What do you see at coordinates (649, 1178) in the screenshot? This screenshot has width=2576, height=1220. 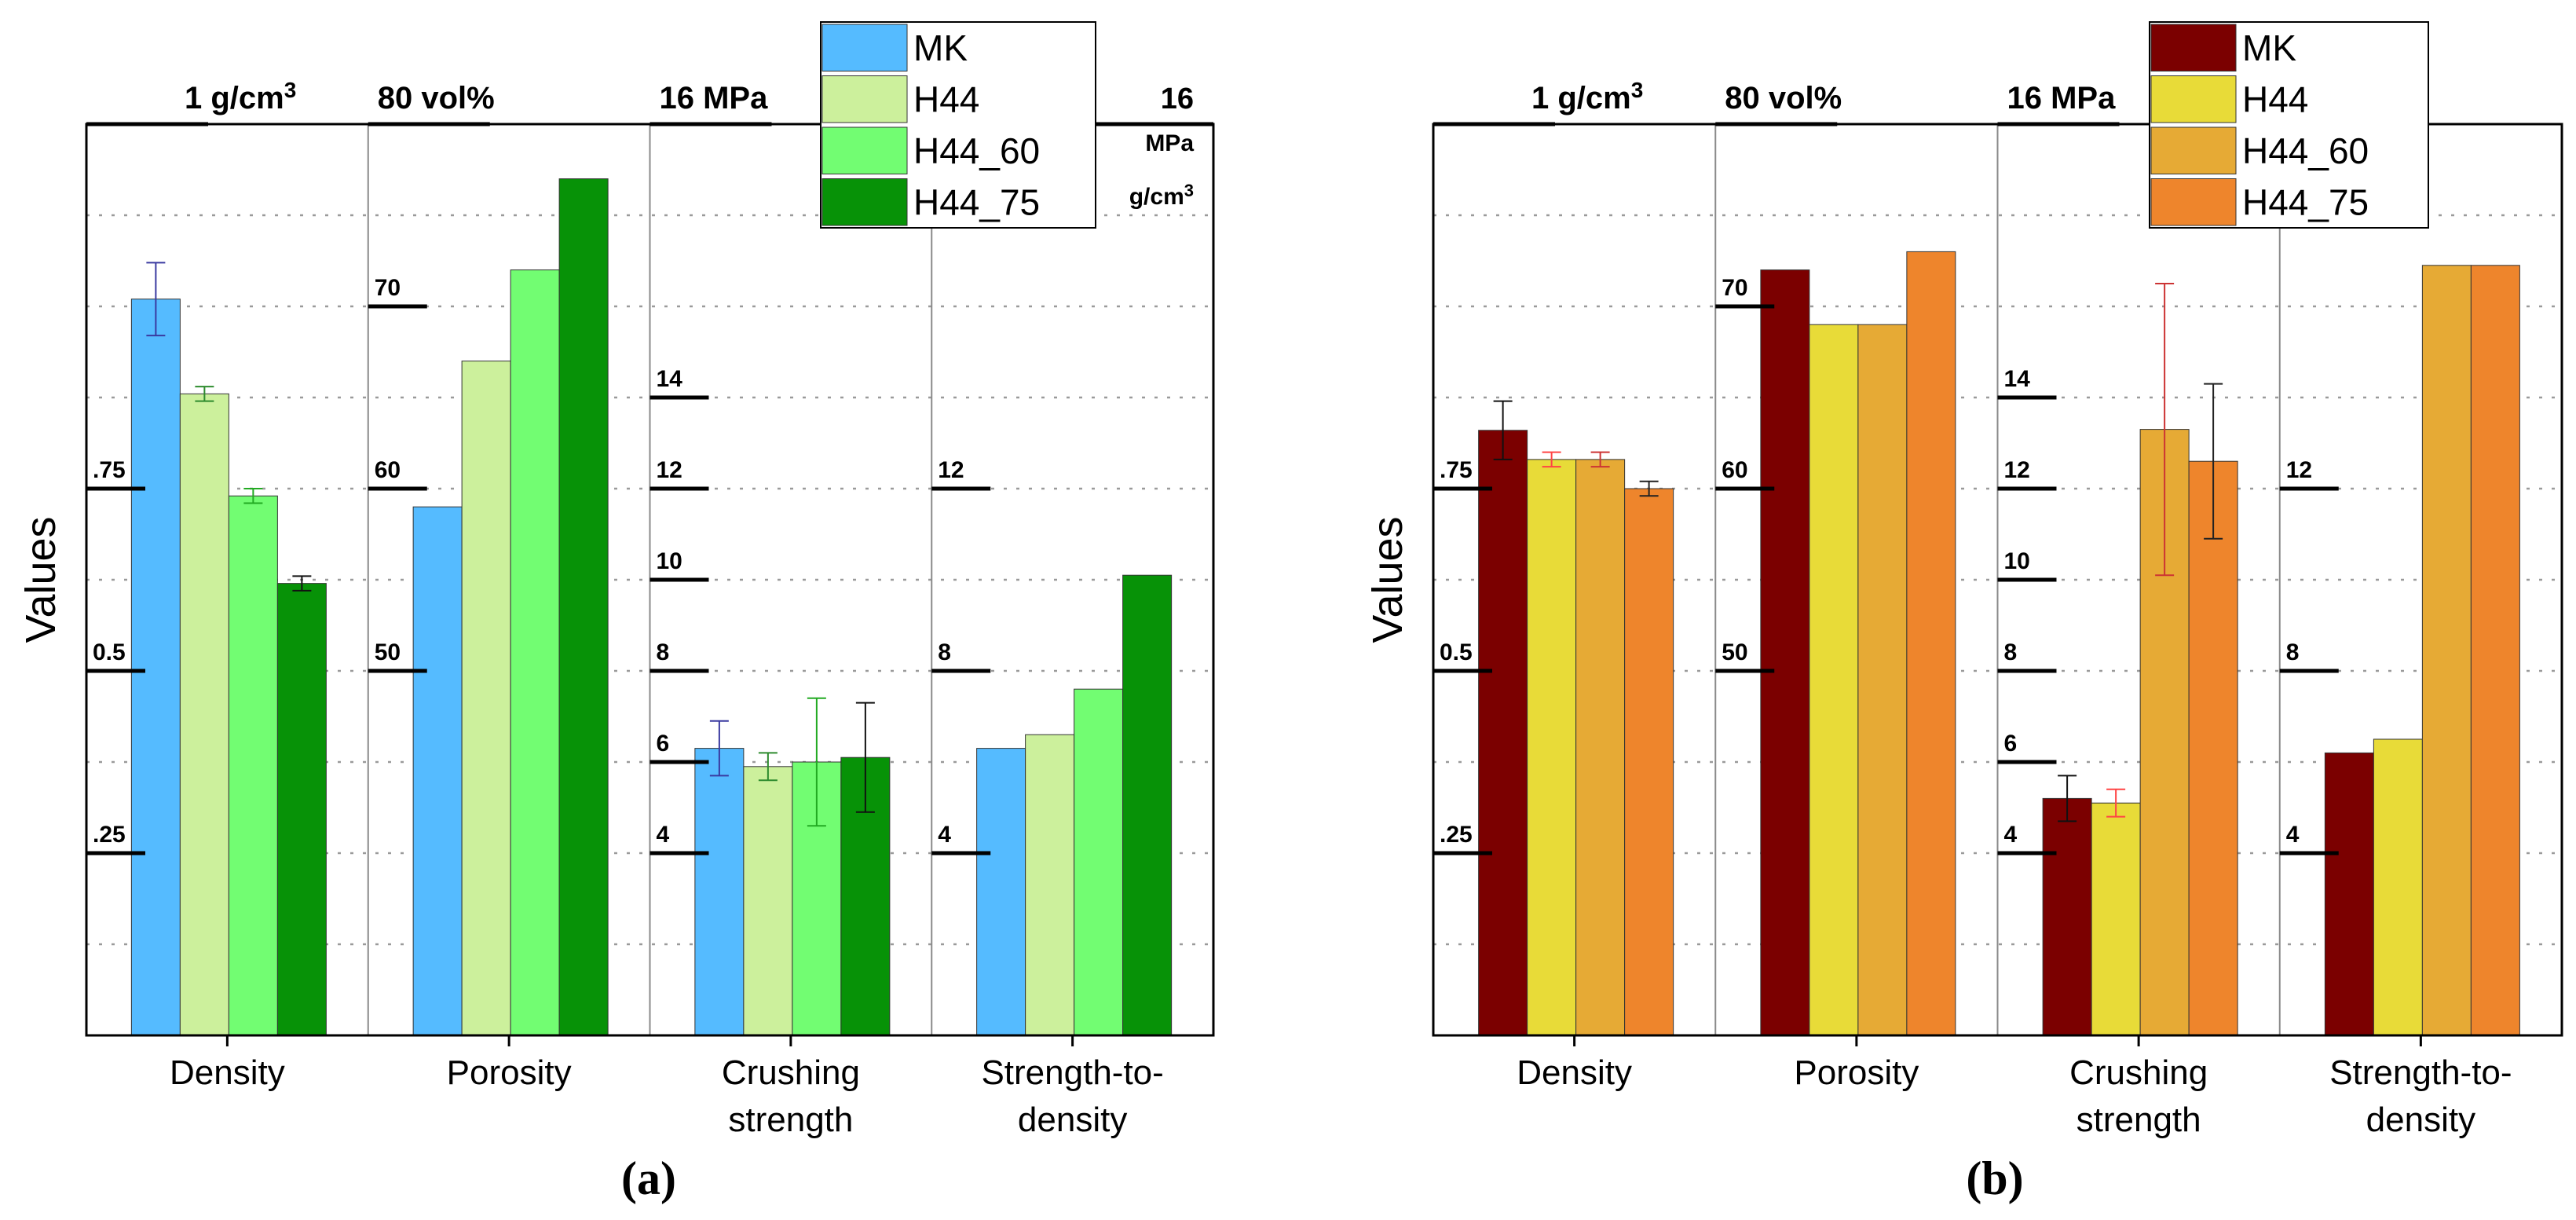 I see `panel-label: (a)` at bounding box center [649, 1178].